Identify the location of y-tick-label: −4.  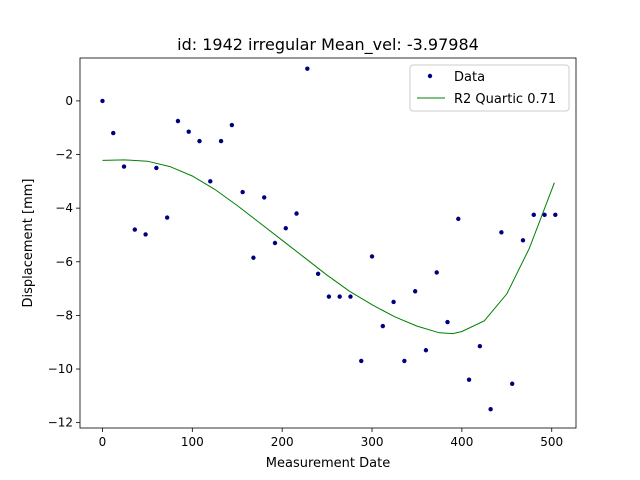
(64, 208).